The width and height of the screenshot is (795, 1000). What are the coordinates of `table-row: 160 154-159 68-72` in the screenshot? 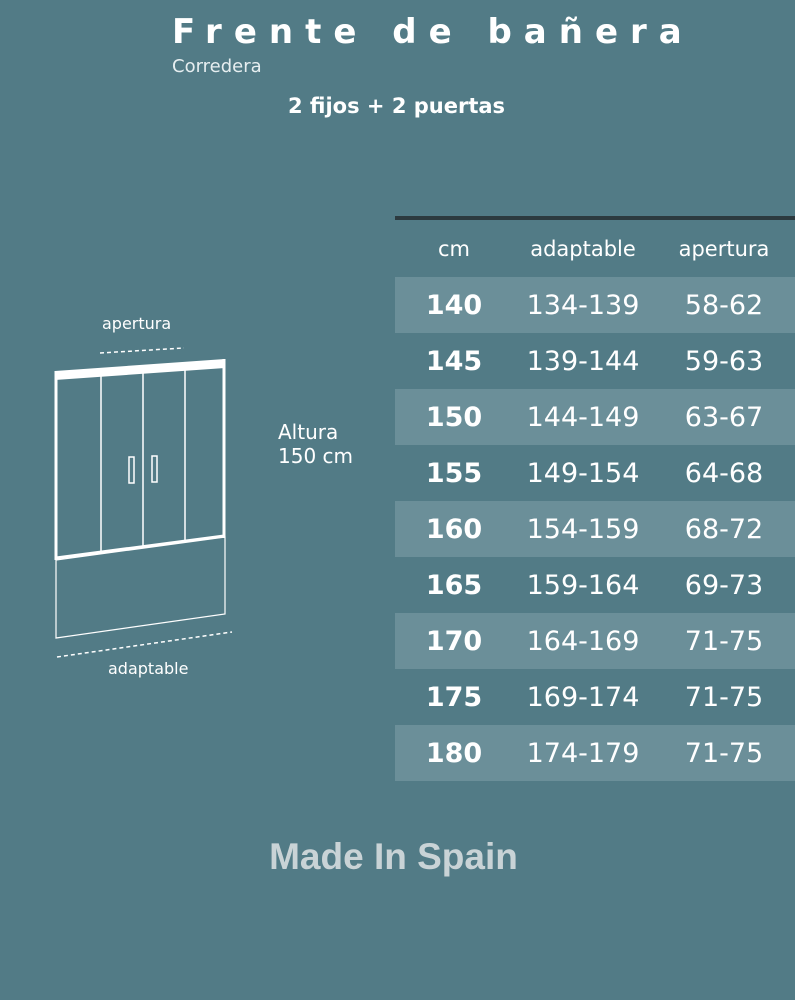 It's located at (595, 529).